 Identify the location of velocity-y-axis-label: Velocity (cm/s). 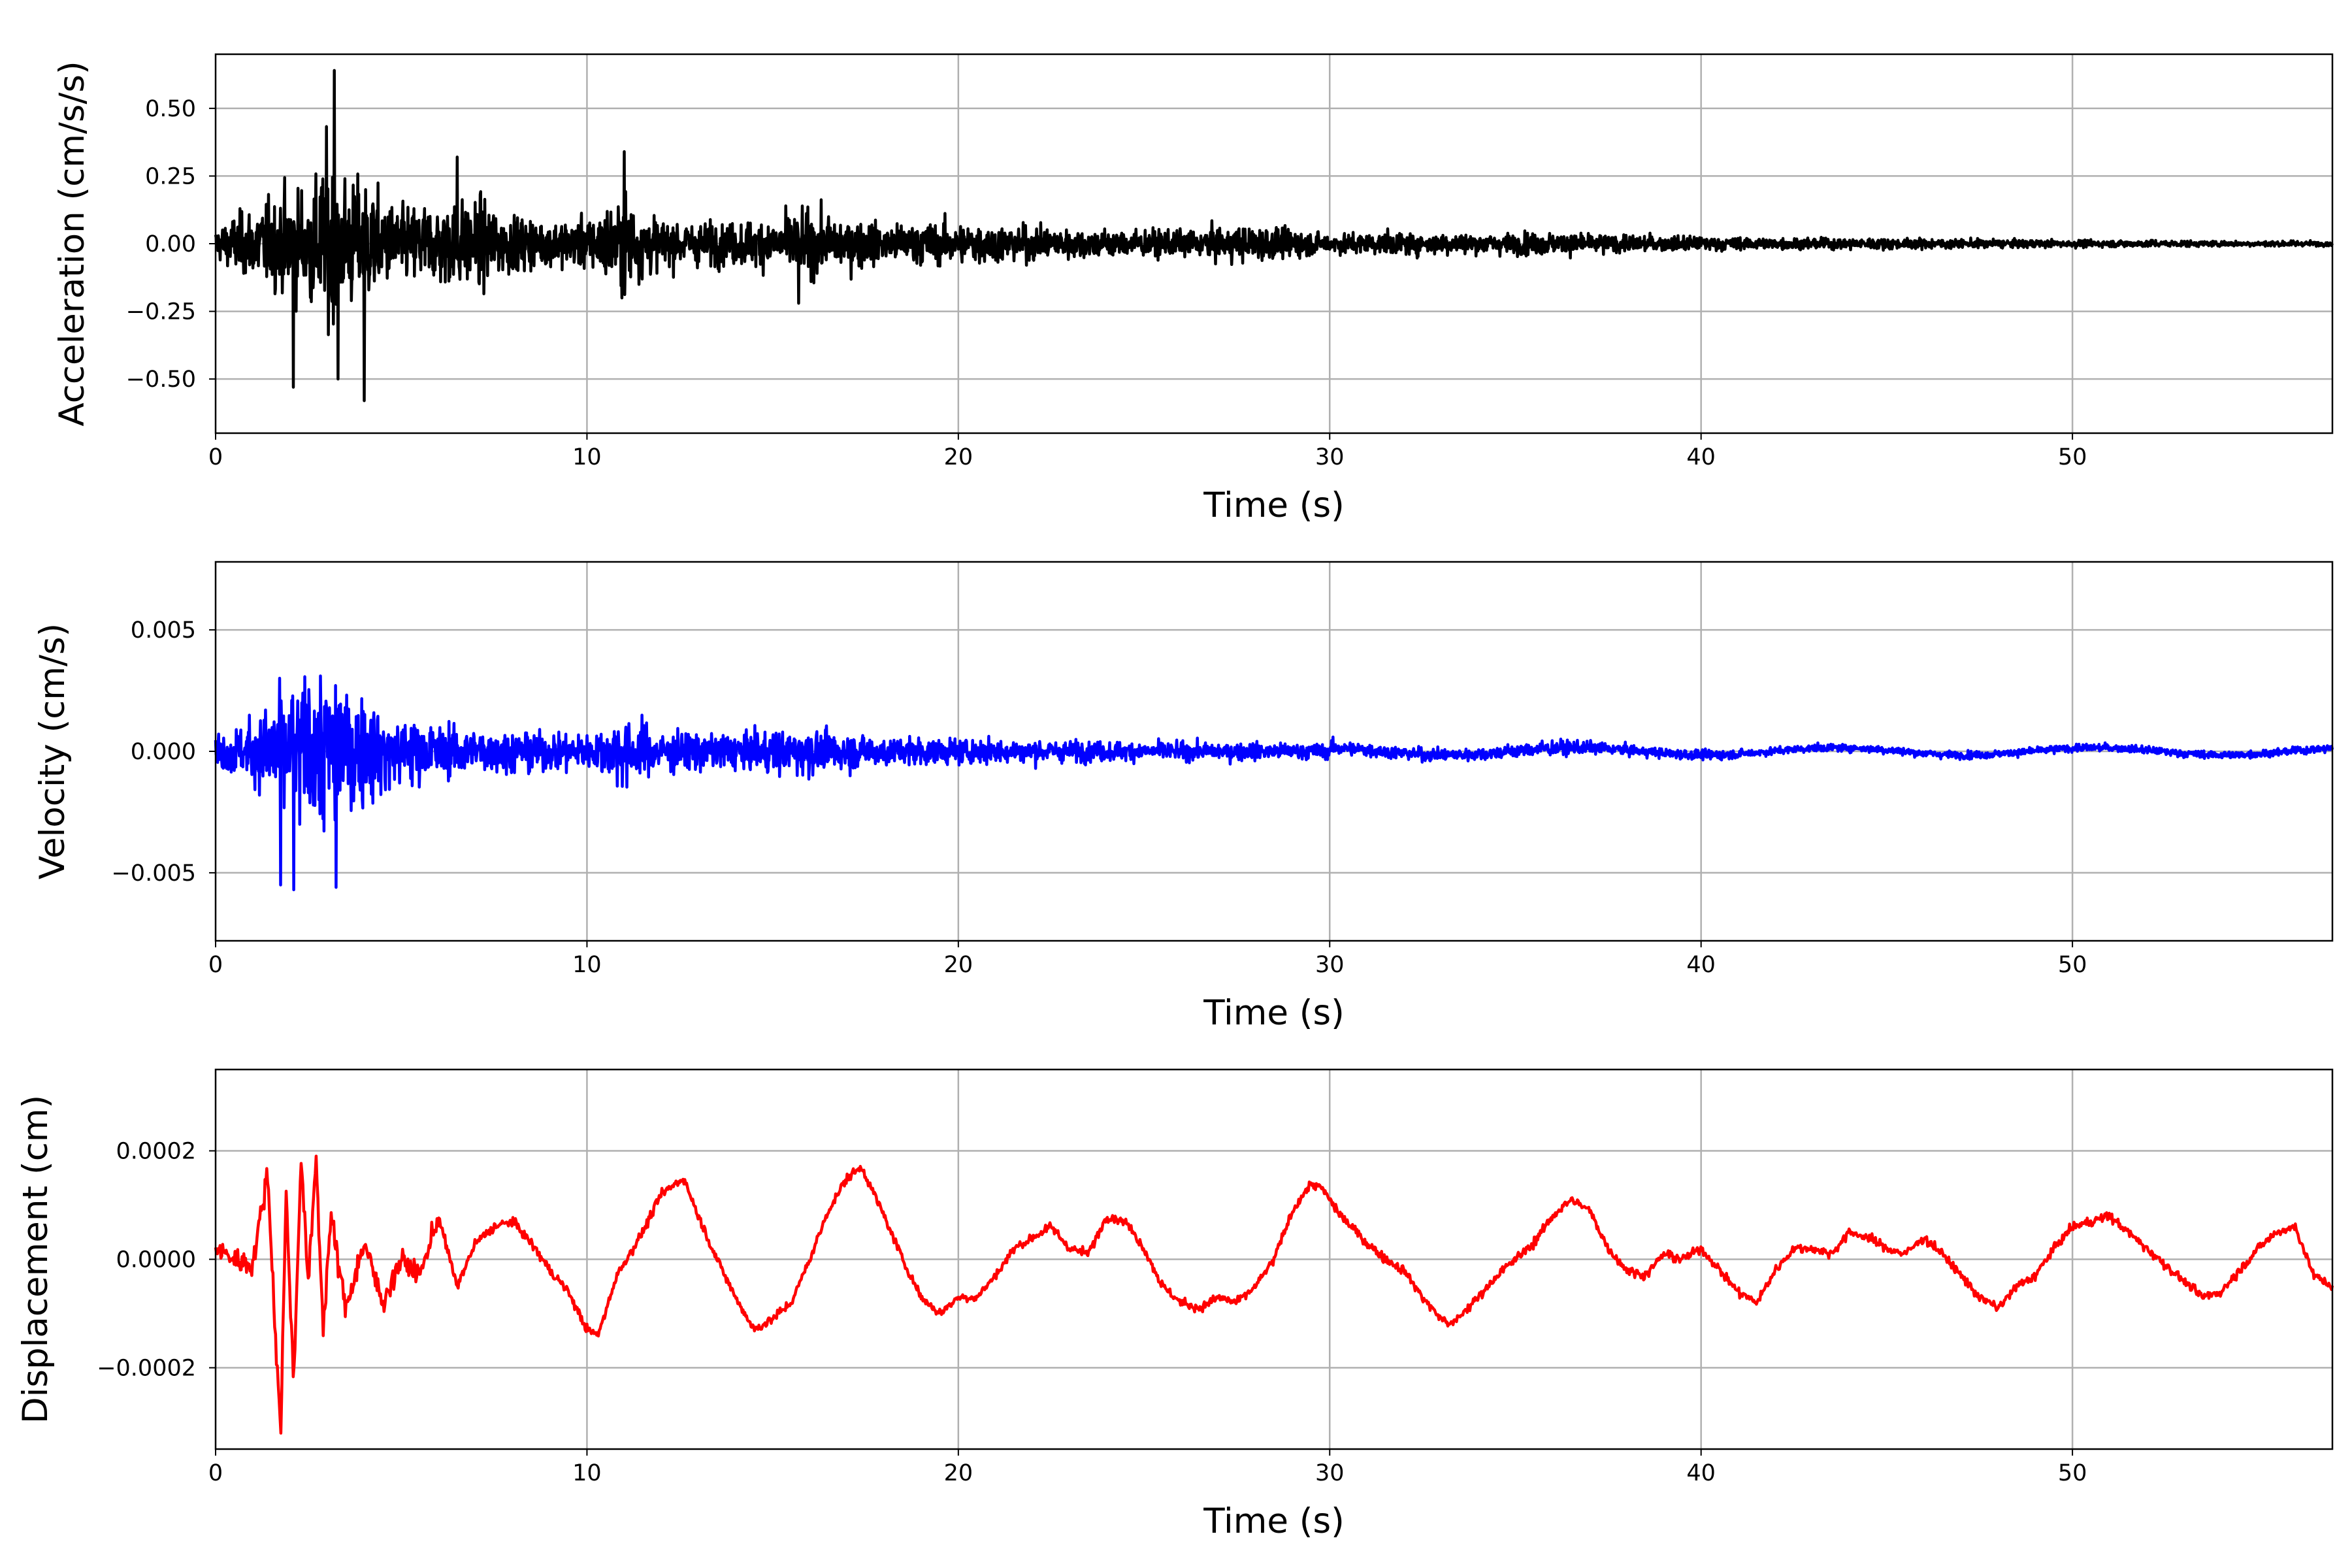
(53, 751).